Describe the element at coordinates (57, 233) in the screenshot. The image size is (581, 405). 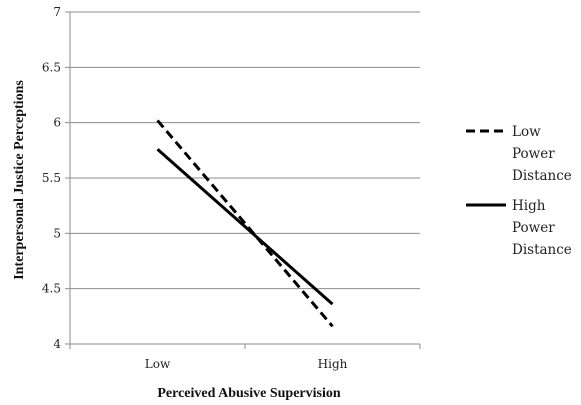
I see `y-tick-label: 5` at that location.